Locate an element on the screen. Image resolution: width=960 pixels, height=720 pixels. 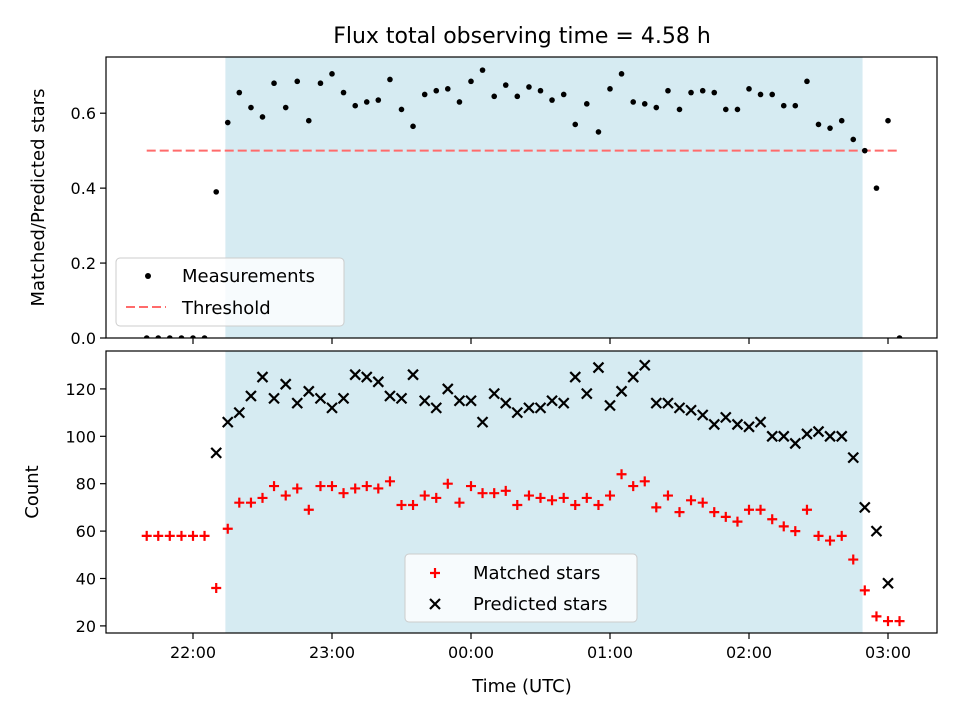
y-tick-label: 0.2 is located at coordinates (83, 263).